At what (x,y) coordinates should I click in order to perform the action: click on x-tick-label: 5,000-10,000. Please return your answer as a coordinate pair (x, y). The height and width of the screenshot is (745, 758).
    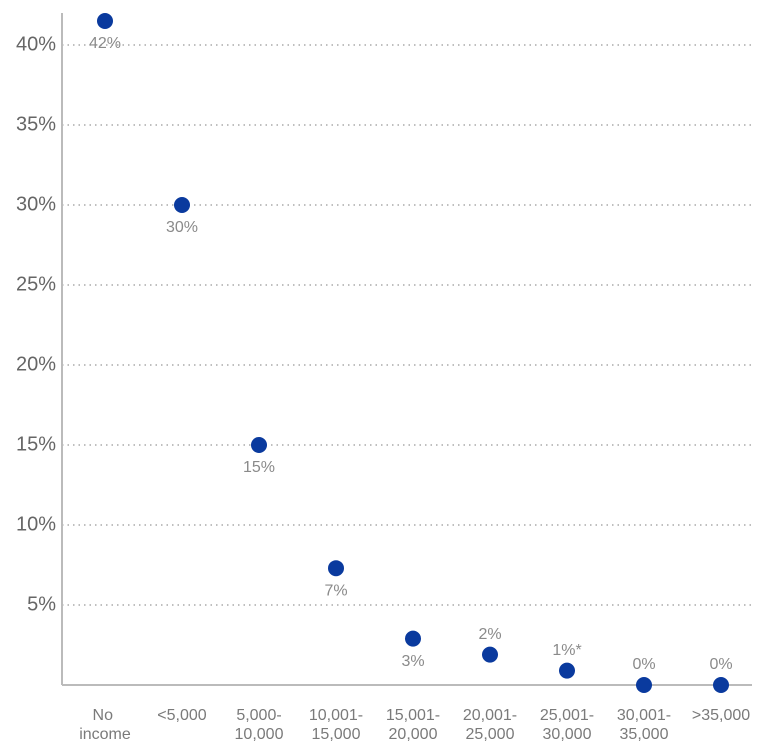
    Looking at the image, I should click on (259, 725).